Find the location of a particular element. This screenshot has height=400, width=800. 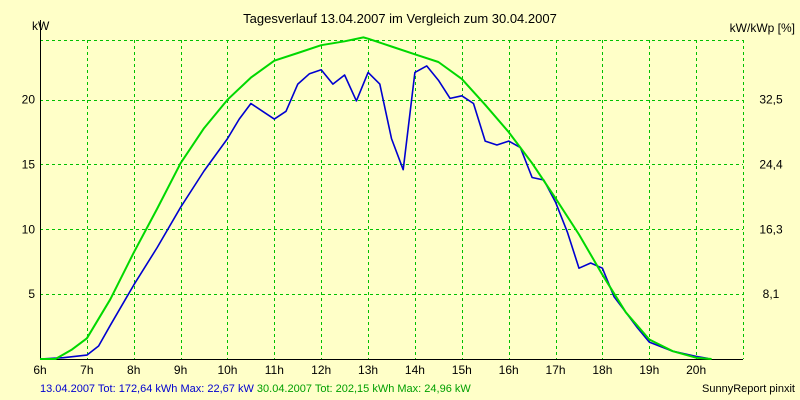

y-tick-label-left: 5 is located at coordinates (31, 294).